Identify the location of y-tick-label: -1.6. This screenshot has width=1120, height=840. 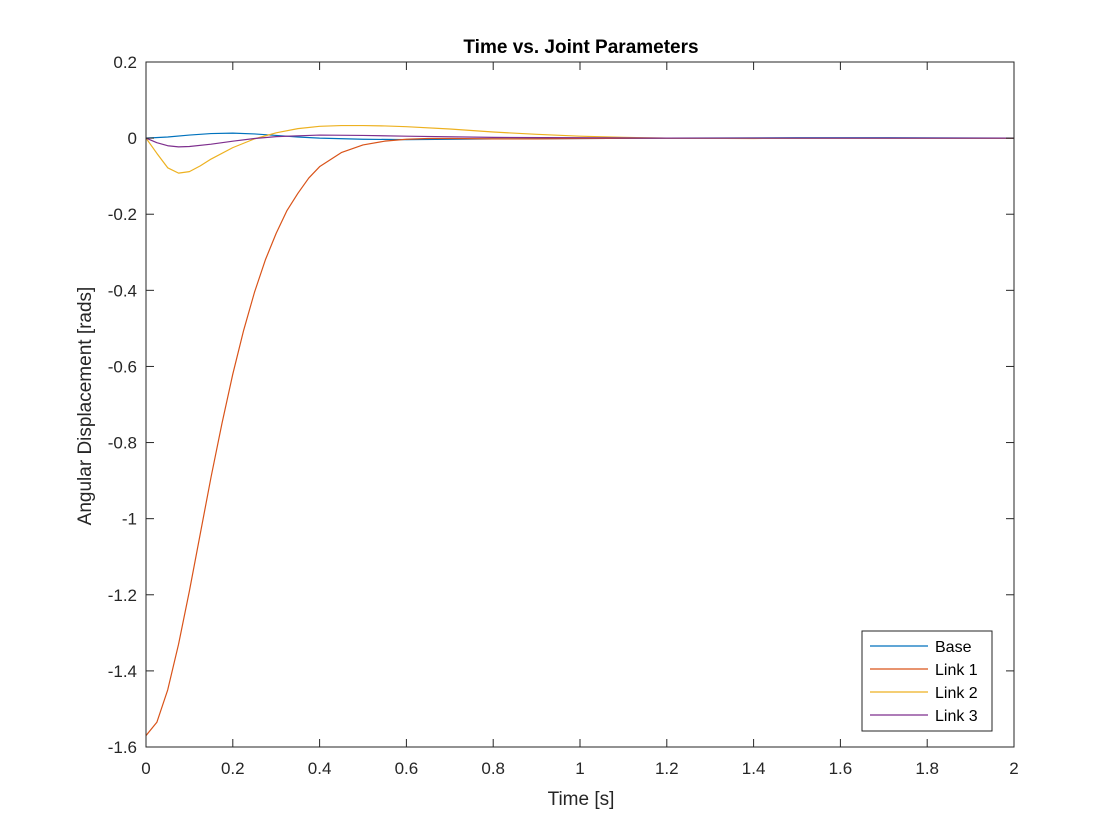
(122, 747).